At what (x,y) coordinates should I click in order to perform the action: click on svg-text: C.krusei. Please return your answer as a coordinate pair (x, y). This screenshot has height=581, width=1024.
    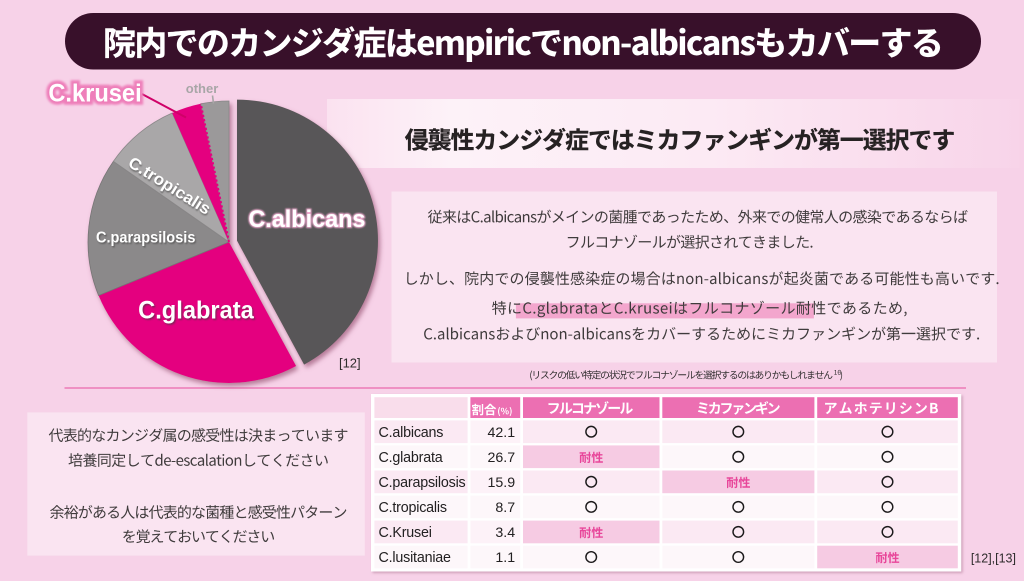
    Looking at the image, I should click on (94, 94).